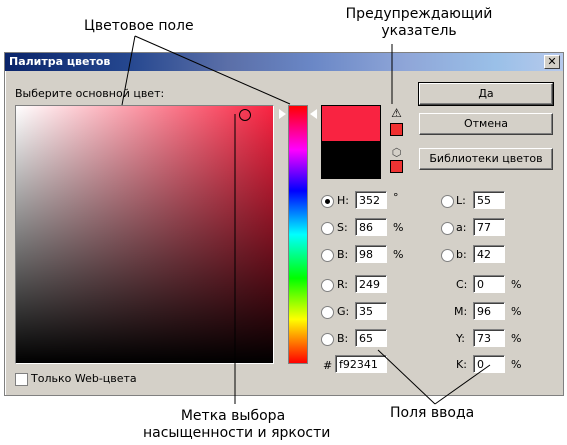 Image resolution: width=567 pixels, height=445 pixels. What do you see at coordinates (489, 364) in the screenshot?
I see `black-input: 0` at bounding box center [489, 364].